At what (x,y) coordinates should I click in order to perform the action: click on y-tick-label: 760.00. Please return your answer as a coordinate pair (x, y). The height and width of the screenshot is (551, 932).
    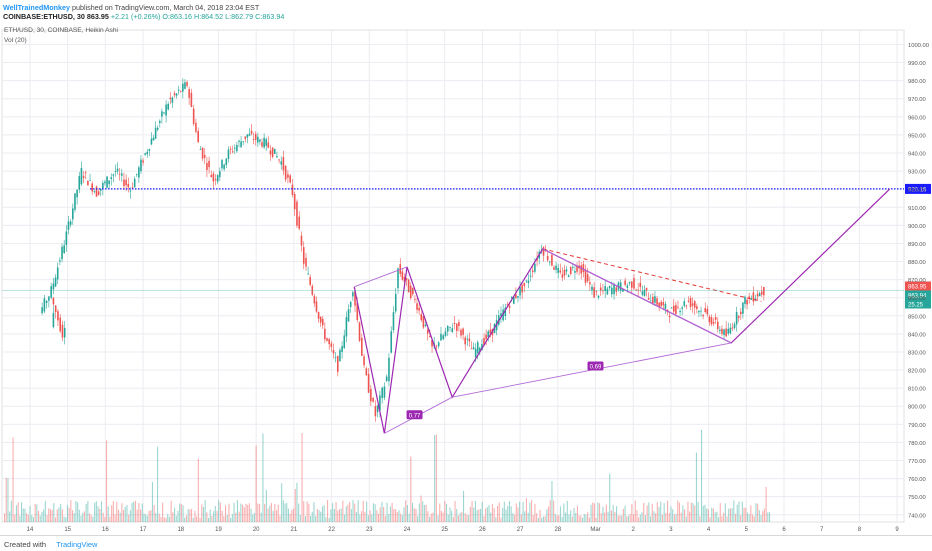
    Looking at the image, I should click on (917, 480).